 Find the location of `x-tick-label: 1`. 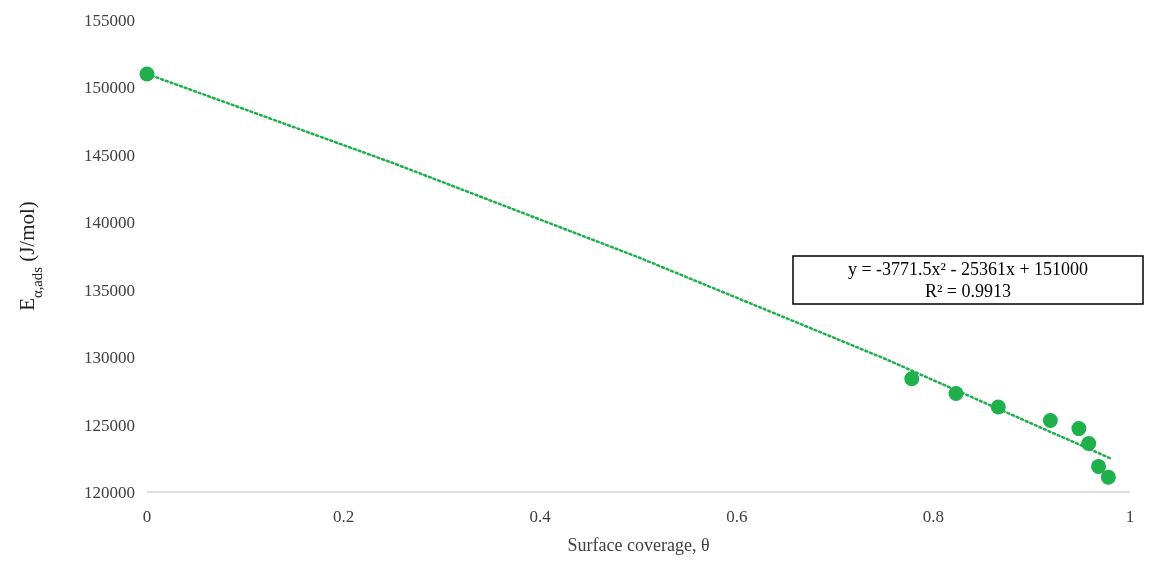

x-tick-label: 1 is located at coordinates (1130, 516).